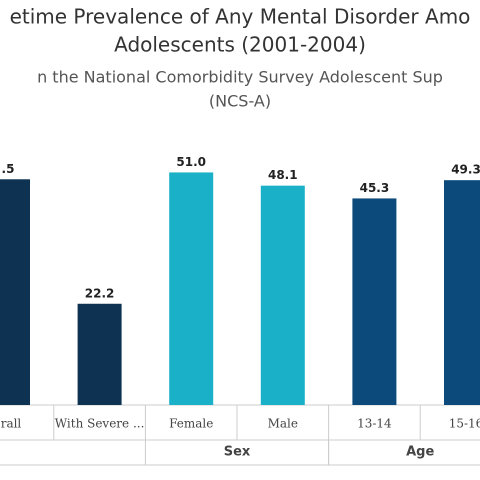 Image resolution: width=480 pixels, height=480 pixels. What do you see at coordinates (283, 175) in the screenshot?
I see `data-label: 48.1` at bounding box center [283, 175].